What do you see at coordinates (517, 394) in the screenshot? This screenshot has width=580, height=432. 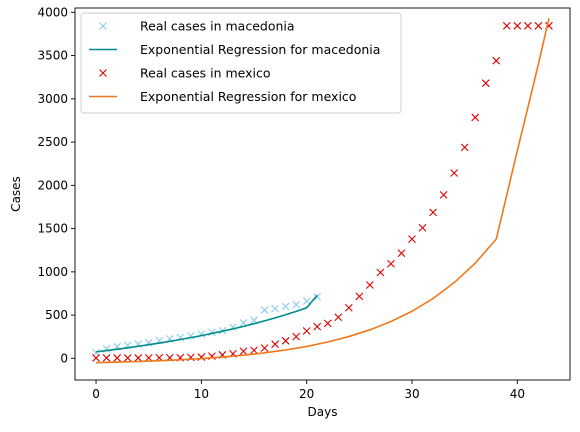 I see `x-tick-label-4: 40` at bounding box center [517, 394].